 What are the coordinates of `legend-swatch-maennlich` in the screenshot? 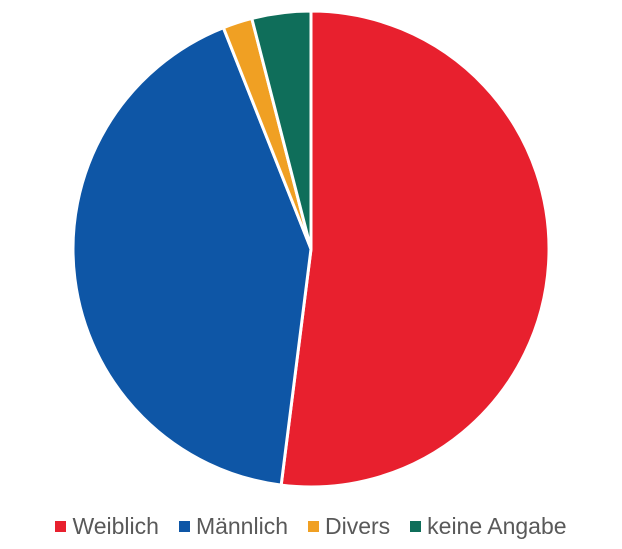 It's located at (184, 526).